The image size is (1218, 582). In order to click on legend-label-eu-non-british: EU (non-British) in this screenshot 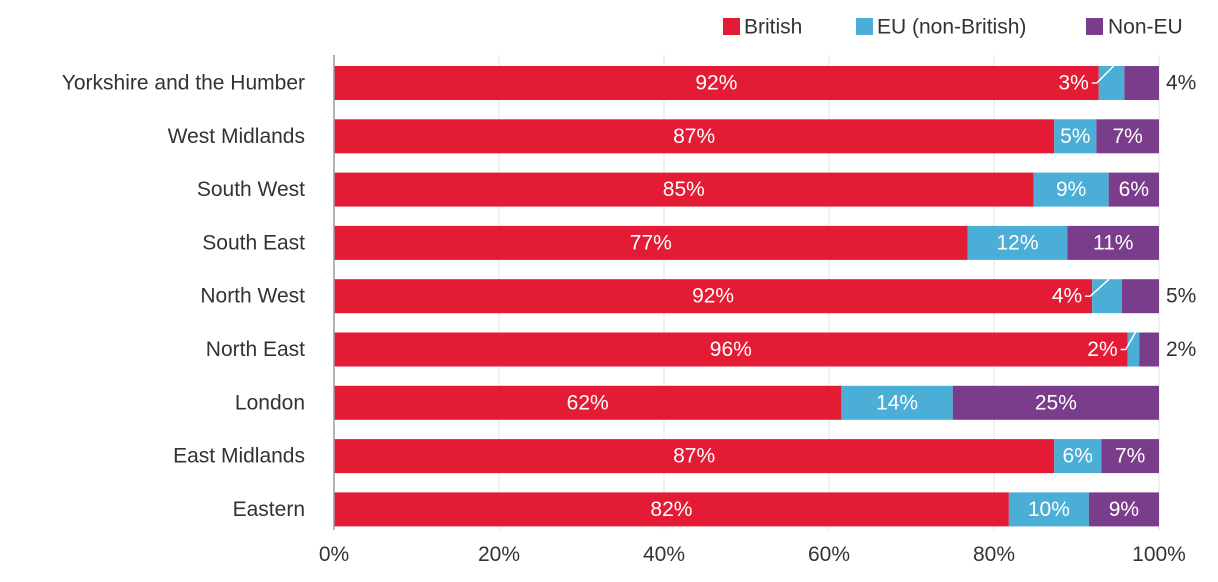, I will do `click(951, 27)`.